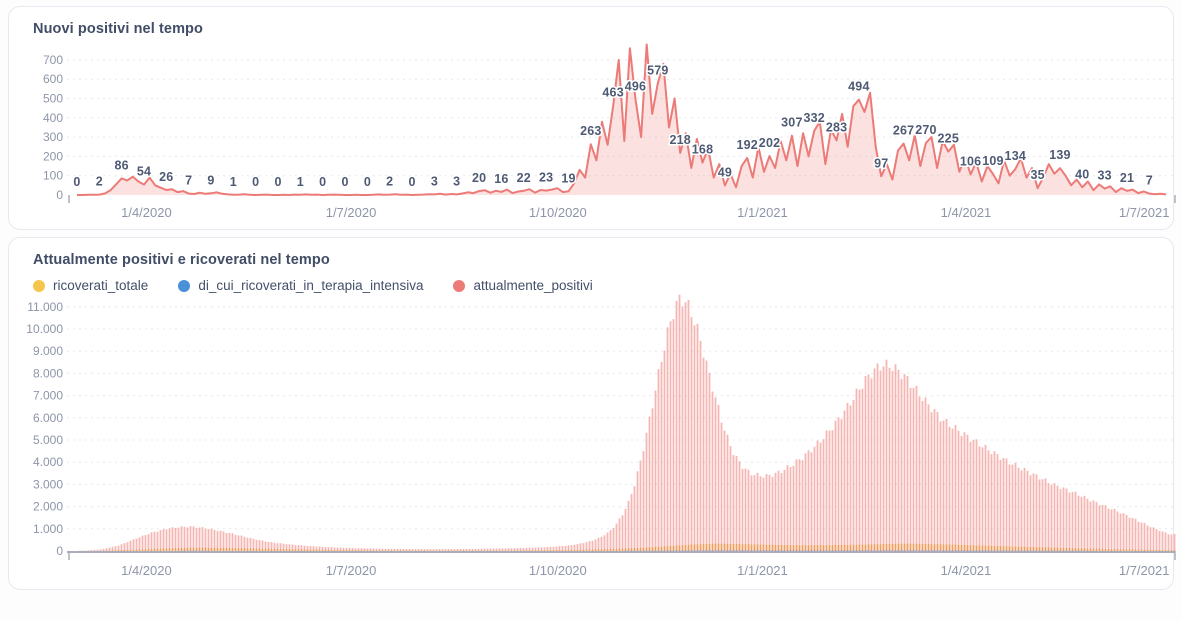 The width and height of the screenshot is (1182, 621). What do you see at coordinates (635, 86) in the screenshot?
I see `svg-text: 496` at bounding box center [635, 86].